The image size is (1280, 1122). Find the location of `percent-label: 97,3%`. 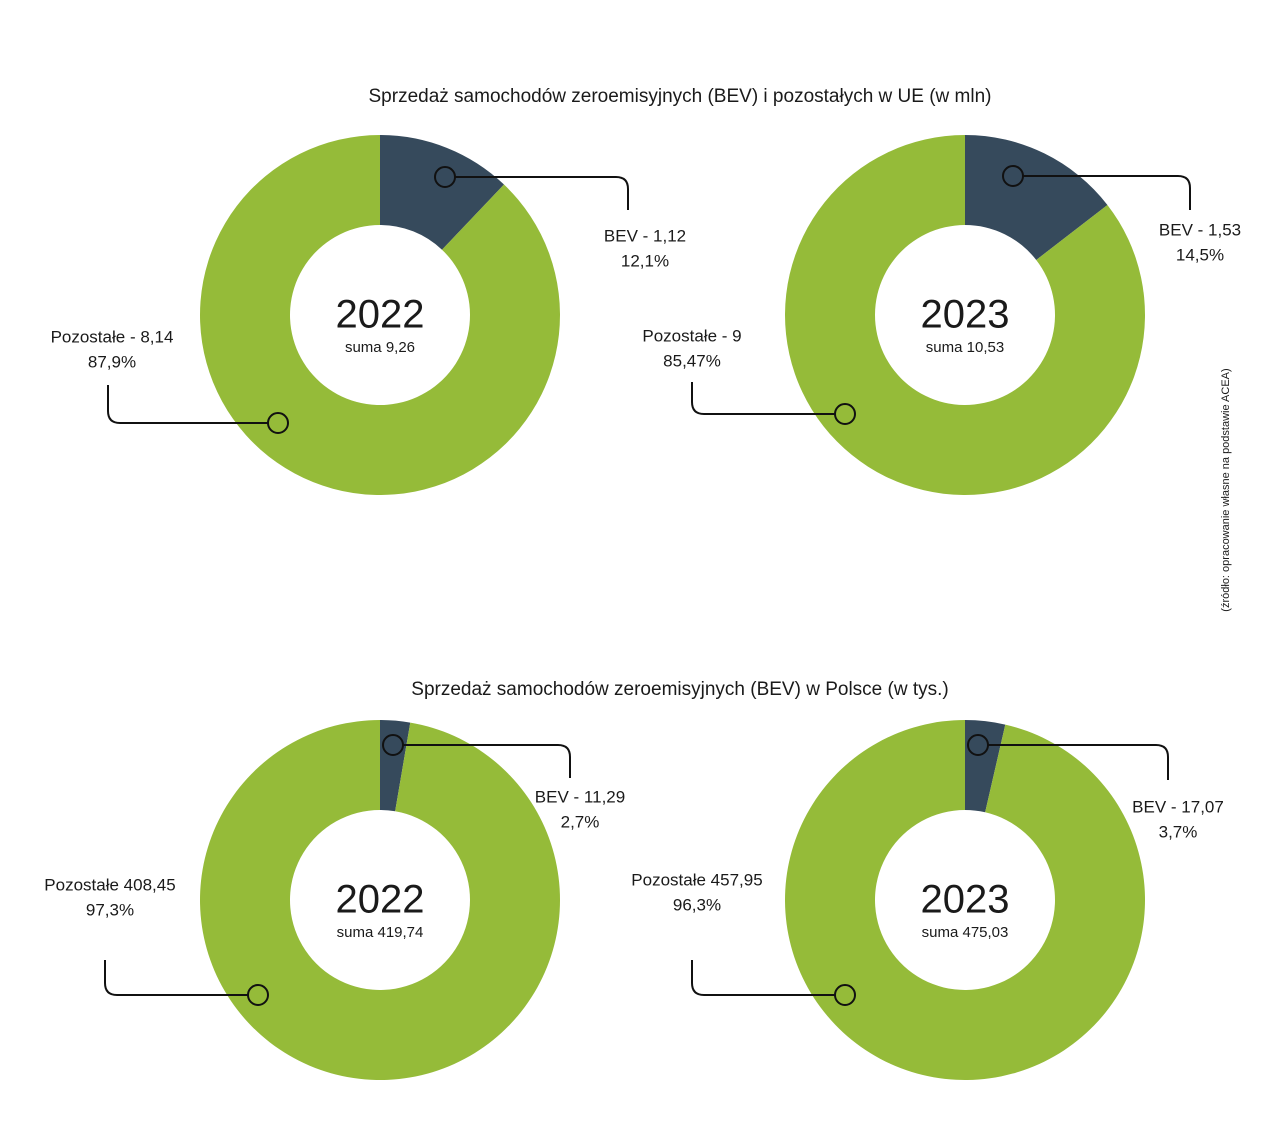

percent-label: 97,3% is located at coordinates (110, 909).